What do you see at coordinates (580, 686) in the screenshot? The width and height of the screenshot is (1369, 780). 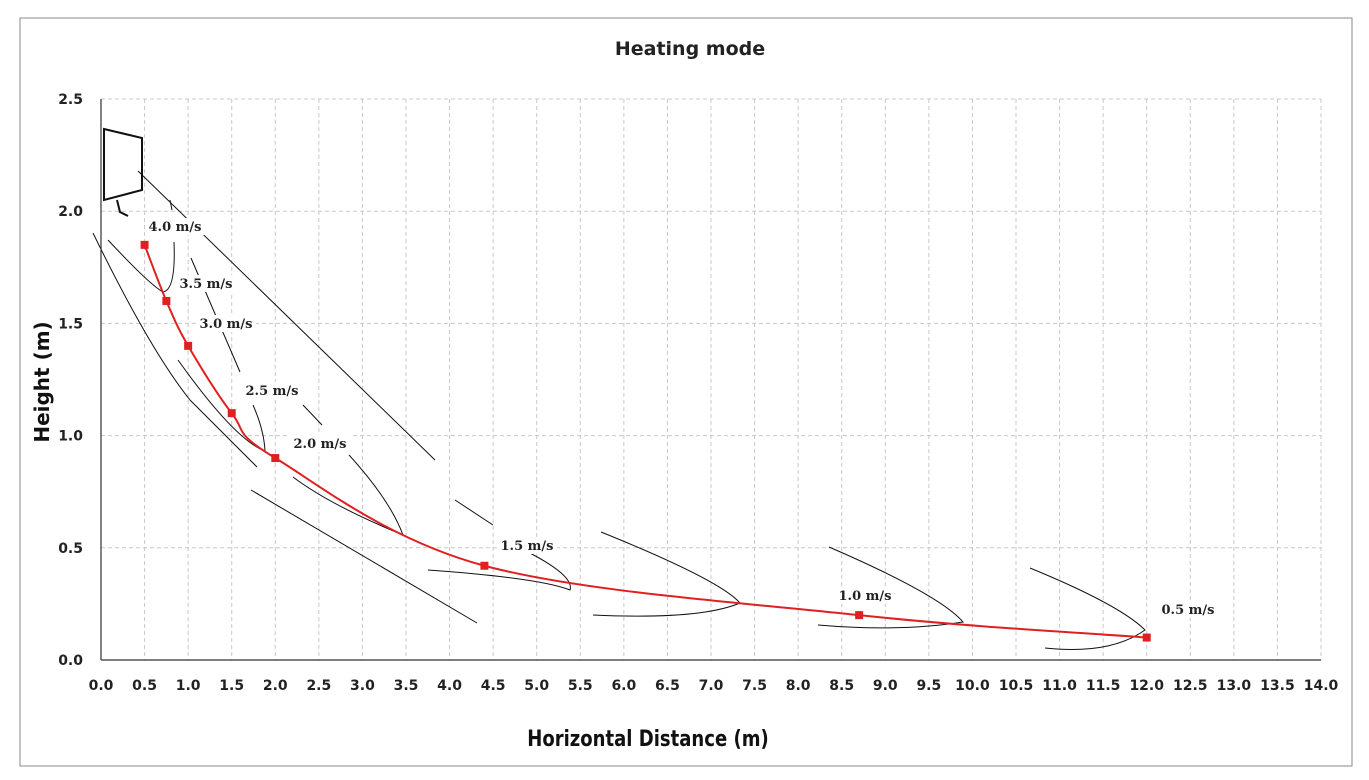 I see `x-tick-label: 5.5` at bounding box center [580, 686].